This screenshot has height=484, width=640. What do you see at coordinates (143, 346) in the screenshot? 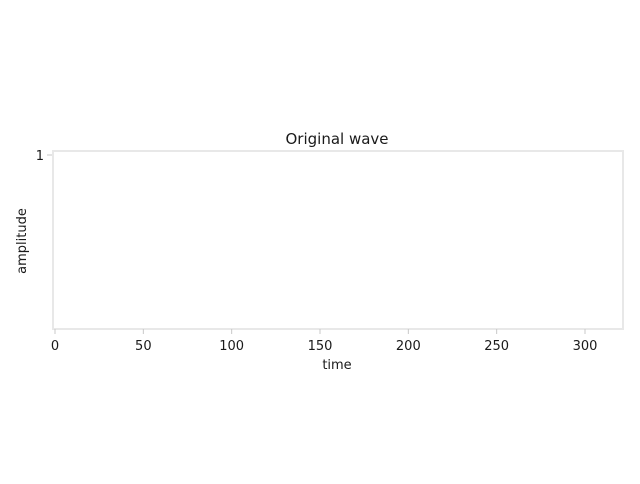
I see `x-tick-label: 50` at bounding box center [143, 346].